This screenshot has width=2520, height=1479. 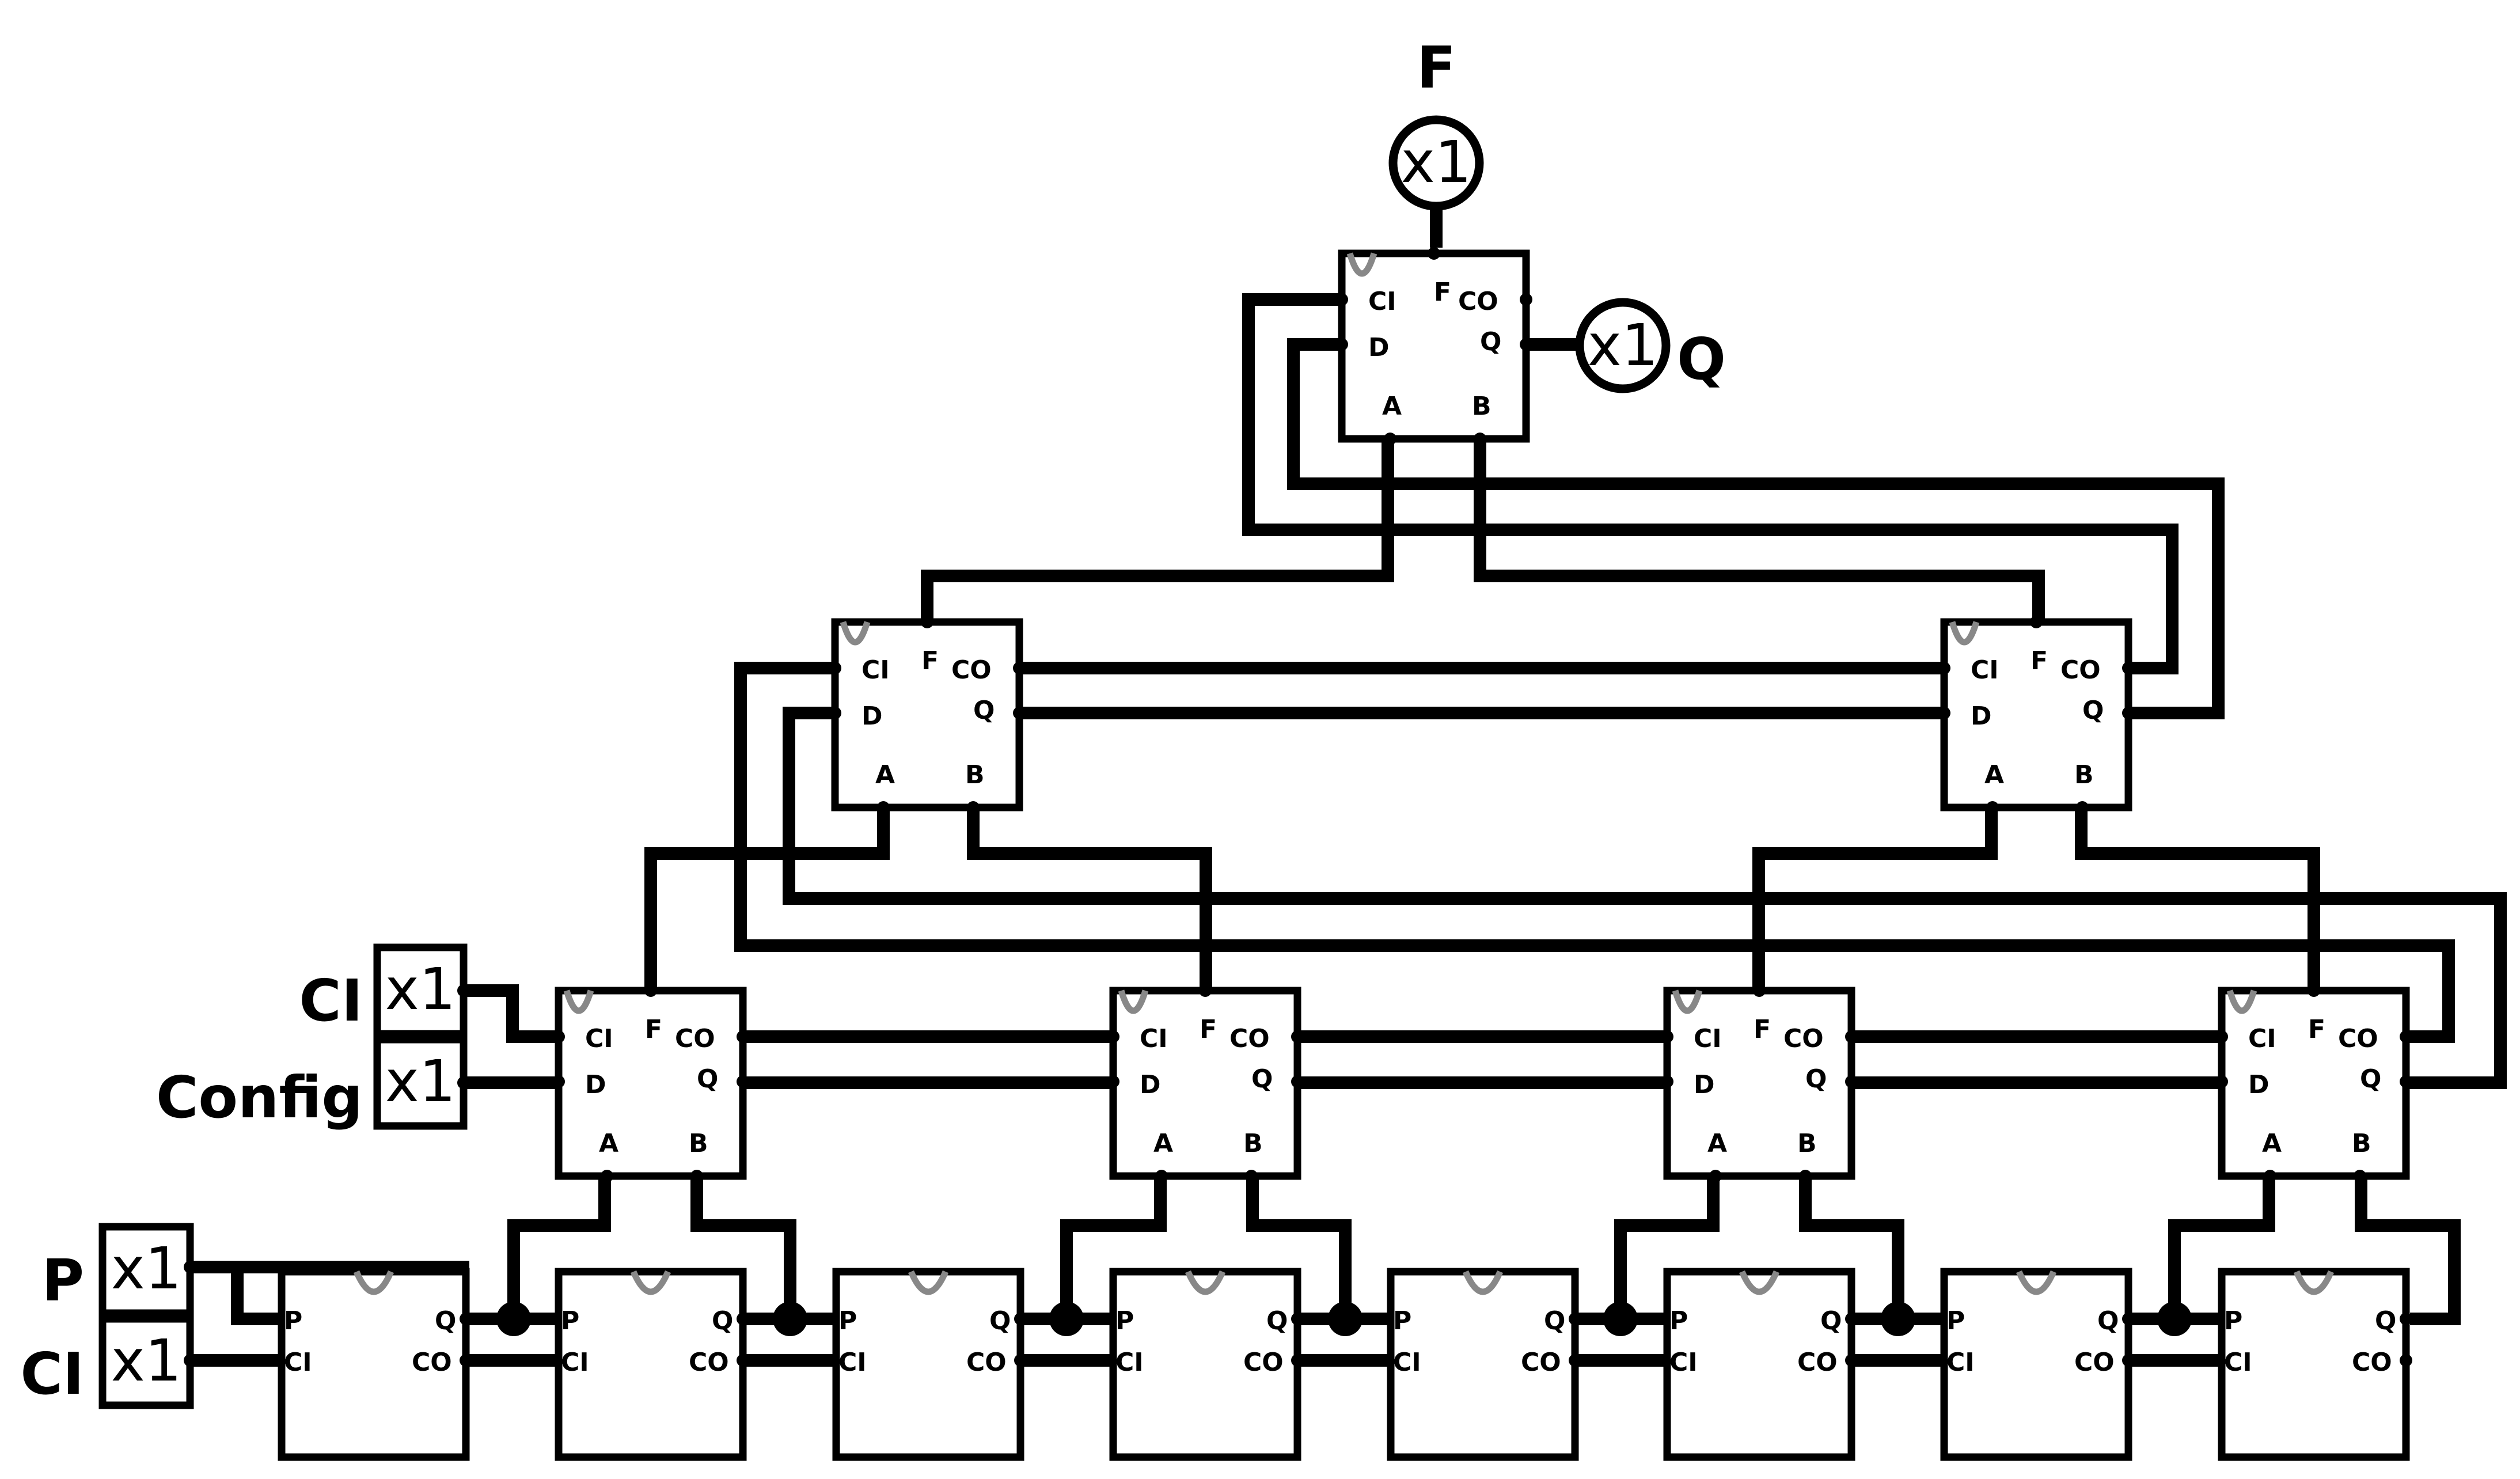 What do you see at coordinates (1208, 1364) in the screenshot?
I see `leaf-cell-4: P CI Q CO` at bounding box center [1208, 1364].